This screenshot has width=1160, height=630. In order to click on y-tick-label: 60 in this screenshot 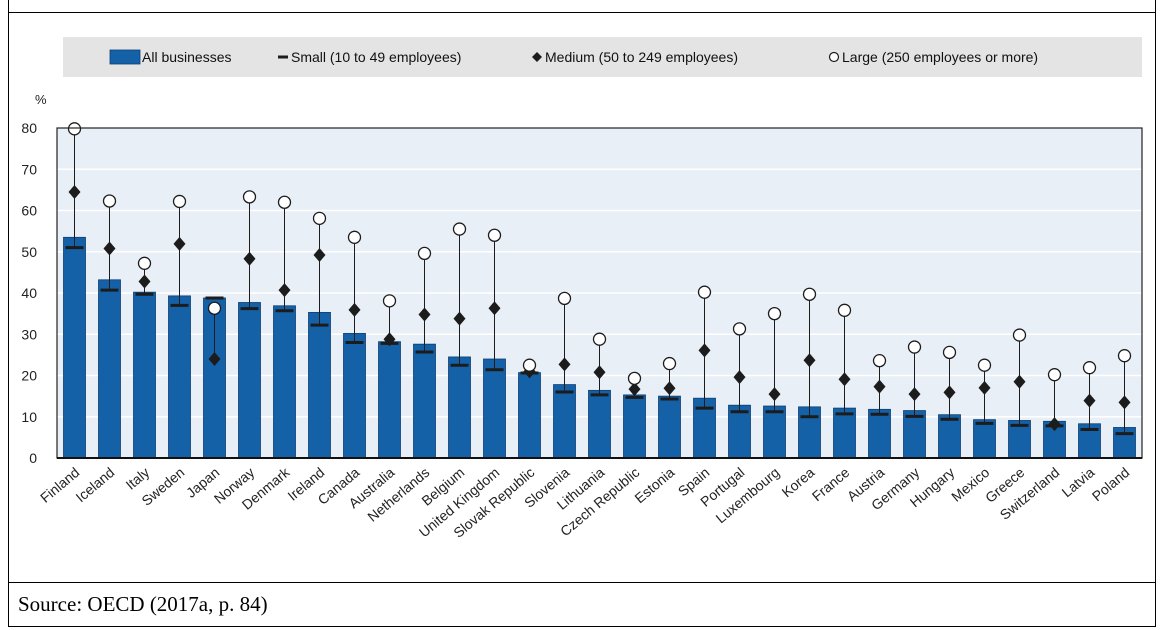, I will do `click(29, 211)`.